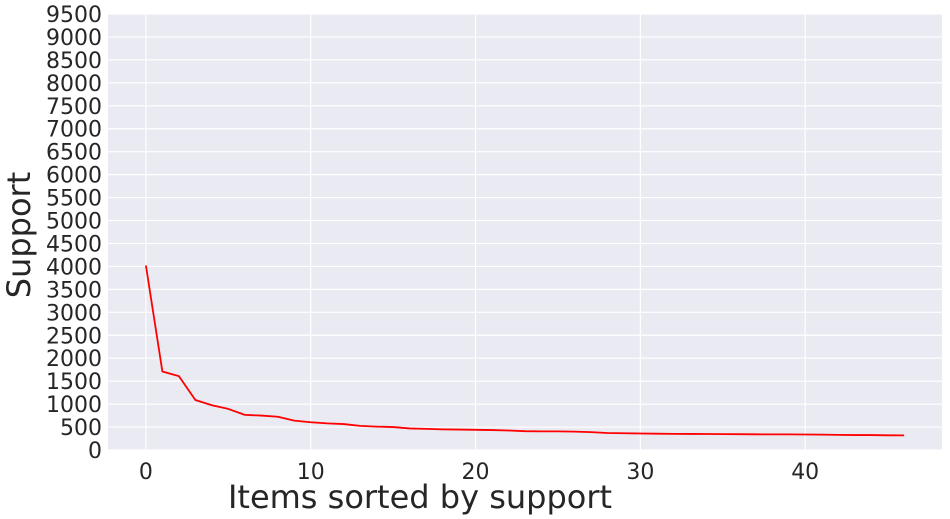 Image resolution: width=950 pixels, height=519 pixels. I want to click on y-tick-label-0: 0, so click(95, 451).